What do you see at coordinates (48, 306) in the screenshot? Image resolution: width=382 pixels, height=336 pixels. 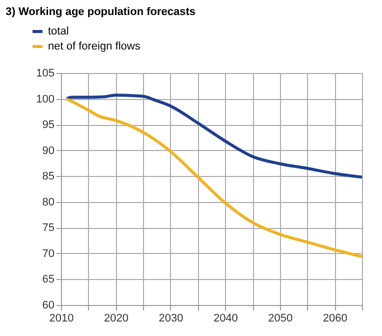 I see `y-tick-label: 60` at bounding box center [48, 306].